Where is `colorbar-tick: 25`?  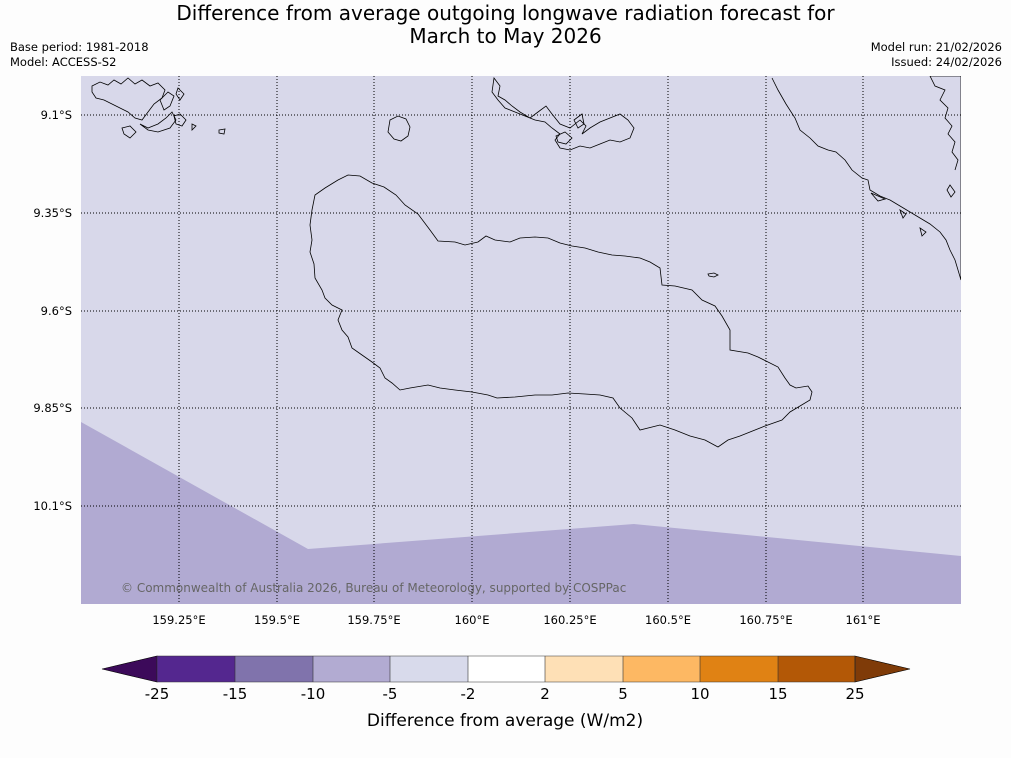
colorbar-tick: 25 is located at coordinates (854, 694).